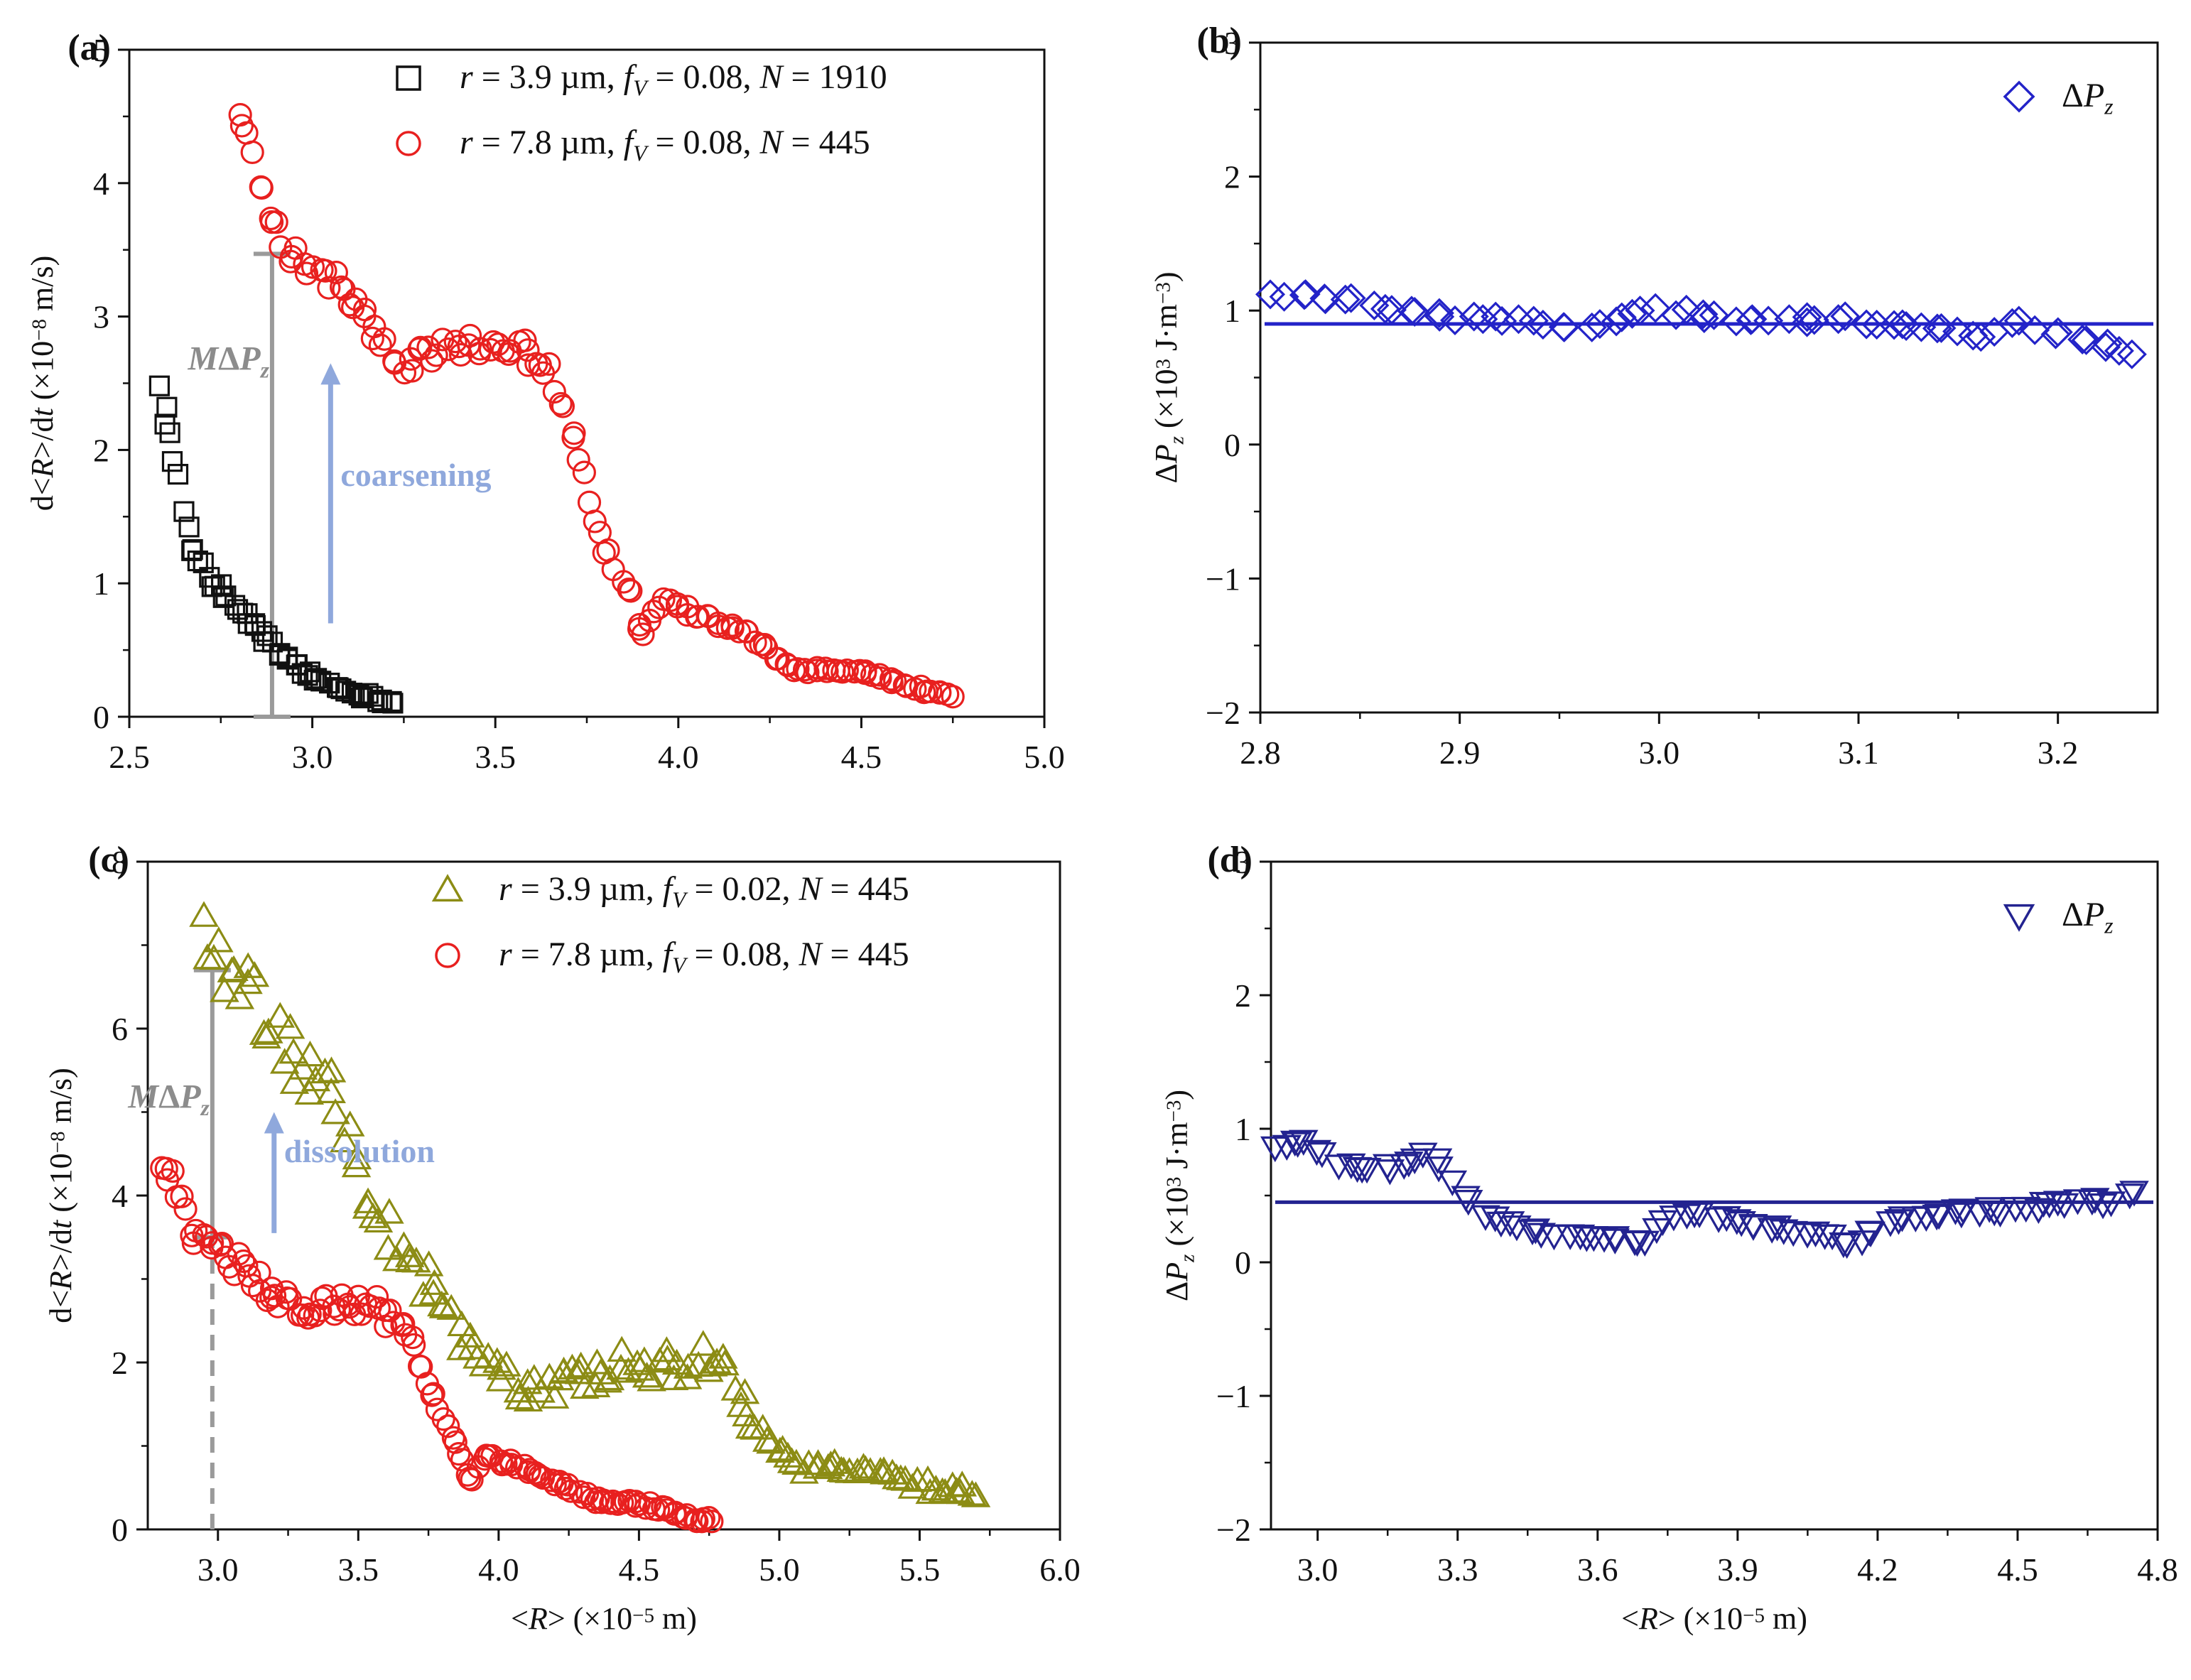 The image size is (2191, 1680). Describe the element at coordinates (120, 1196) in the screenshot. I see `y-tick-label: 4` at that location.